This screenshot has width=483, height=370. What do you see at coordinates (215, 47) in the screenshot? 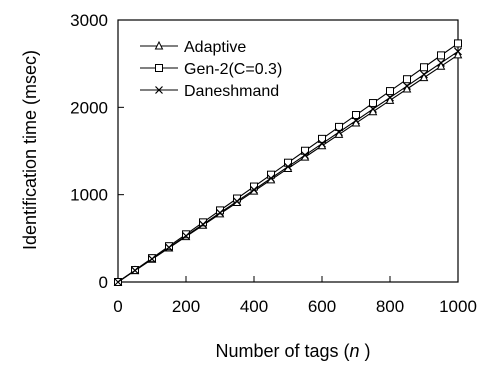
I see `legend-label: Adaptive` at bounding box center [215, 47].